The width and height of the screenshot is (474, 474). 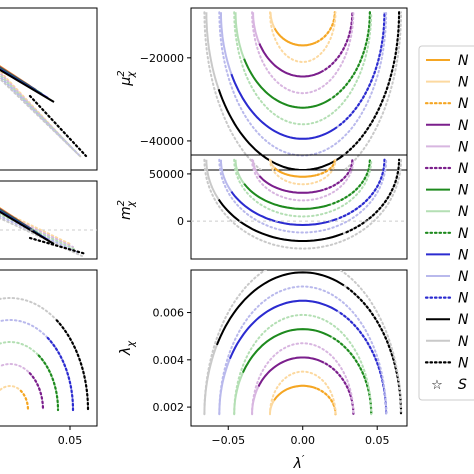 What do you see at coordinates (162, 141) in the screenshot?
I see `y-tick-label: −40000` at bounding box center [162, 141].